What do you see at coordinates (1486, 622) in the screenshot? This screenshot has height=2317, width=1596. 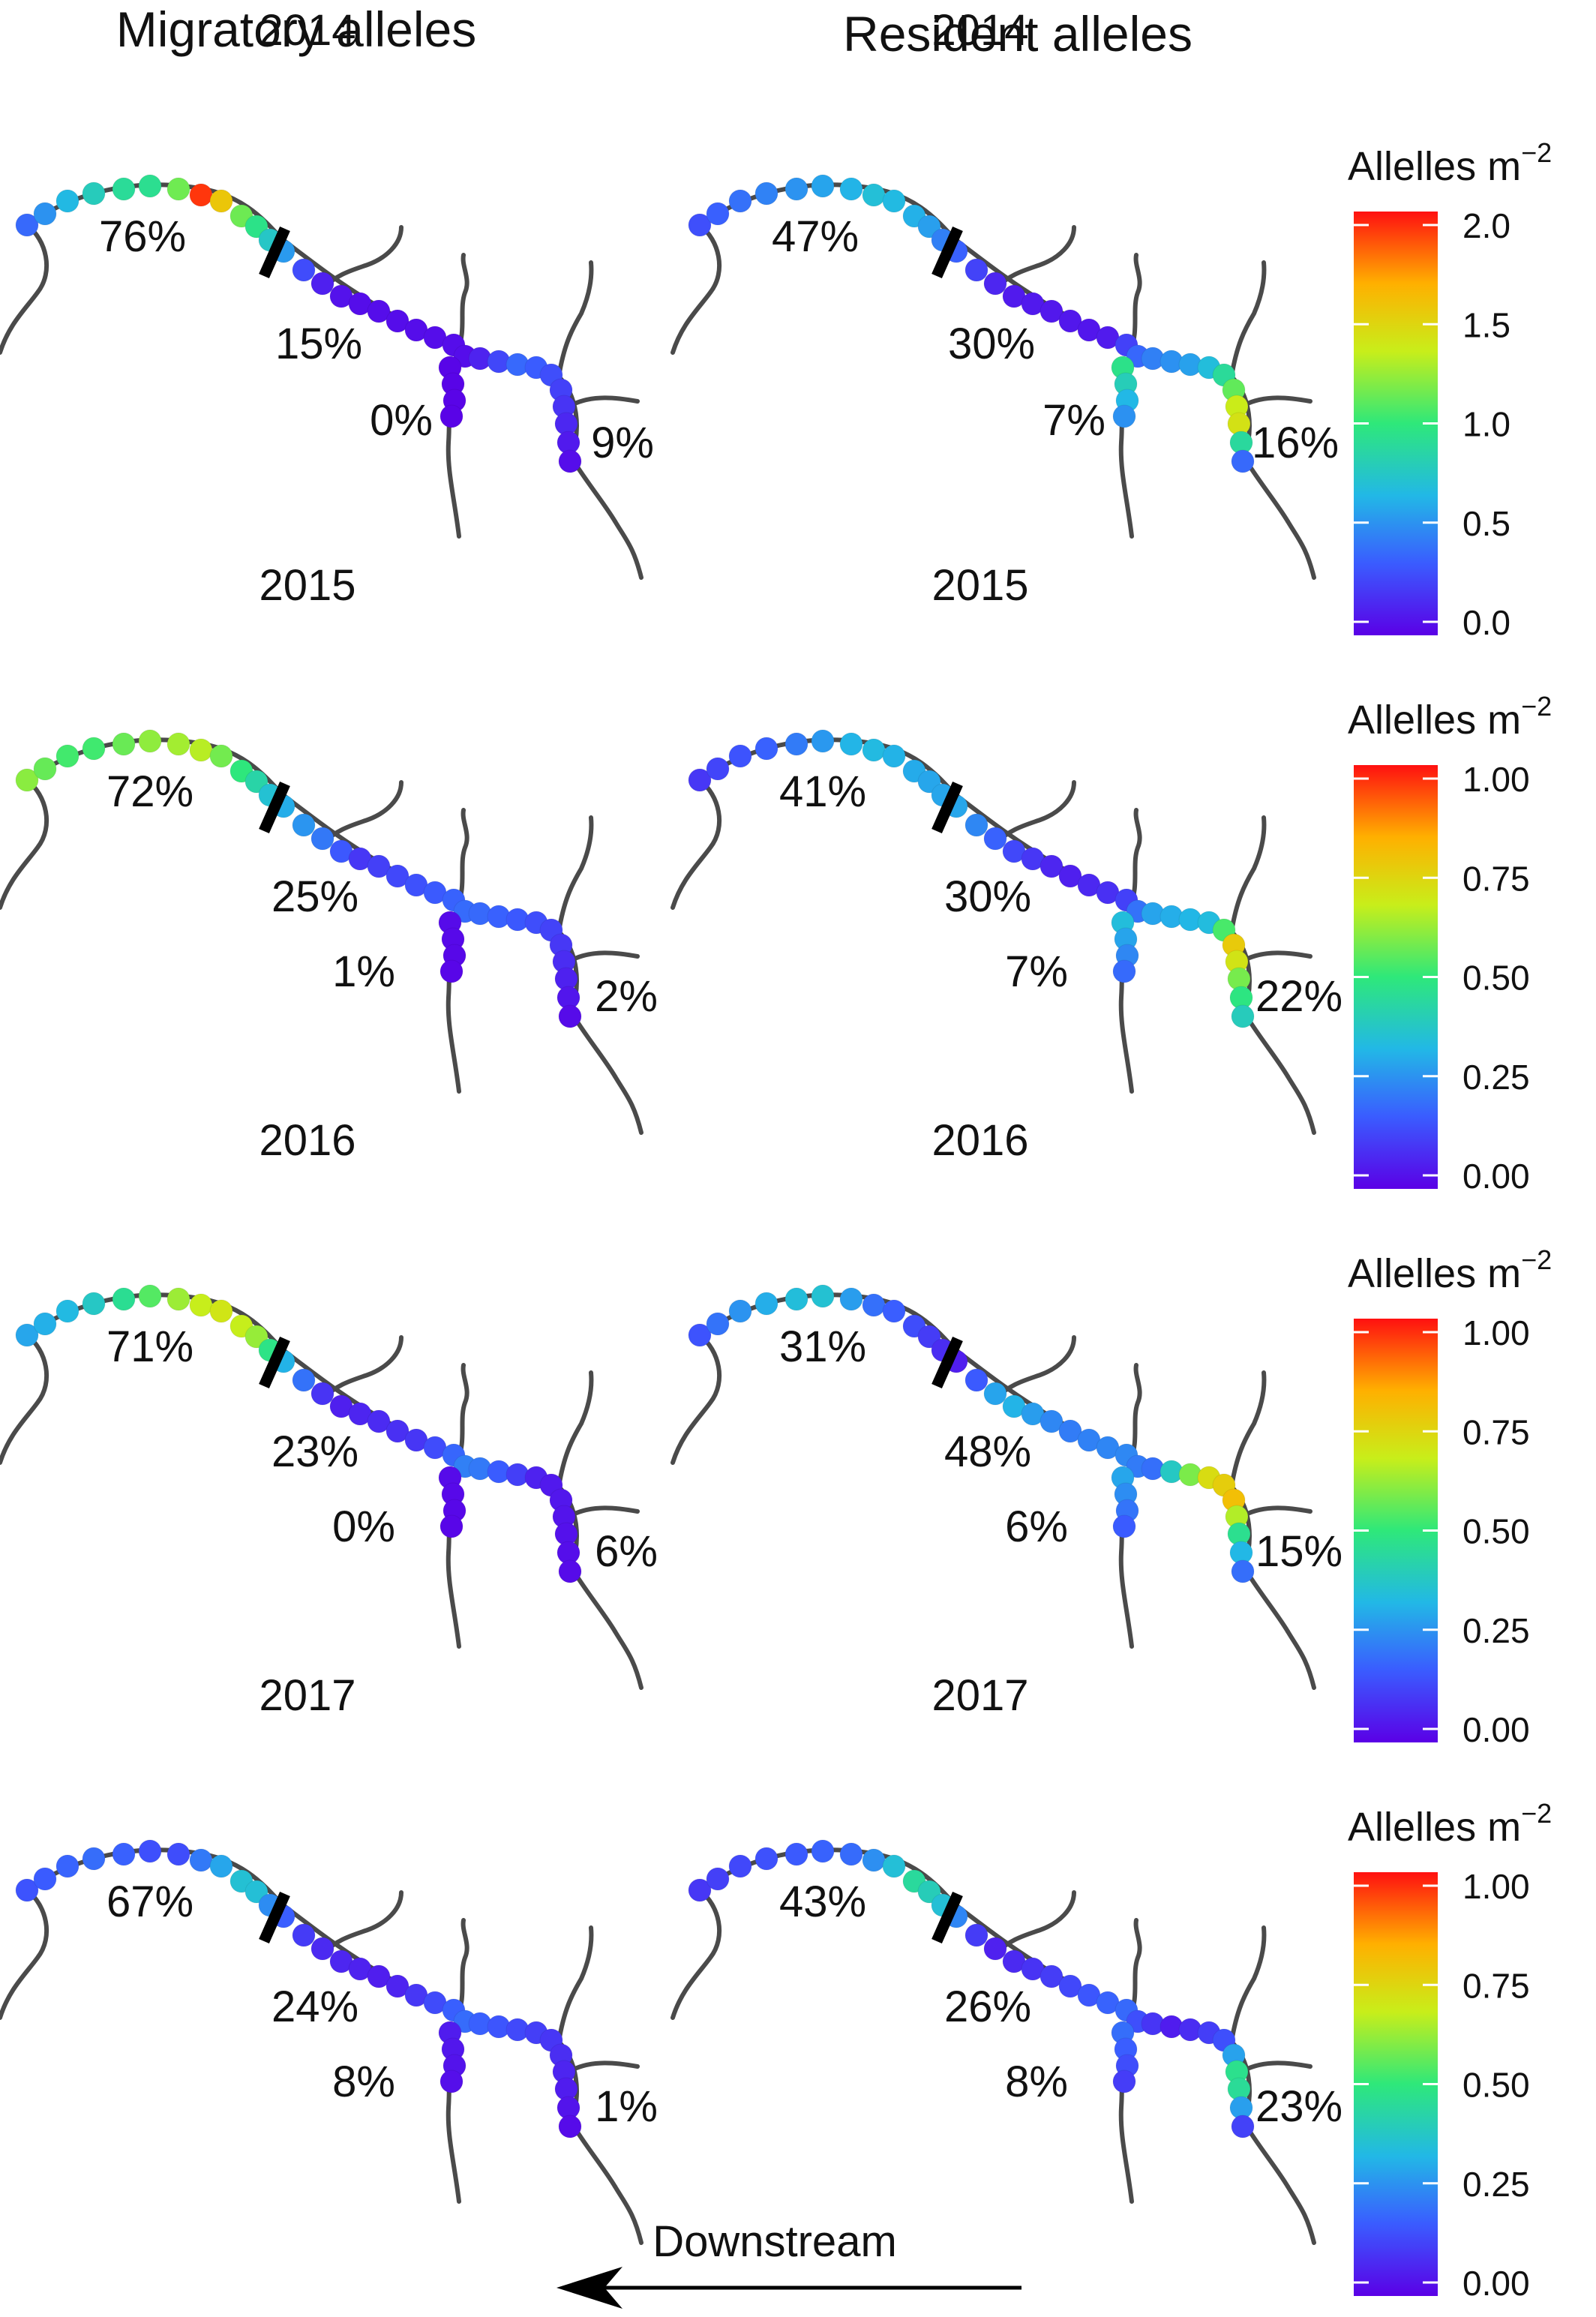 I see `colorbar-tick-label: 0.0` at bounding box center [1486, 622].